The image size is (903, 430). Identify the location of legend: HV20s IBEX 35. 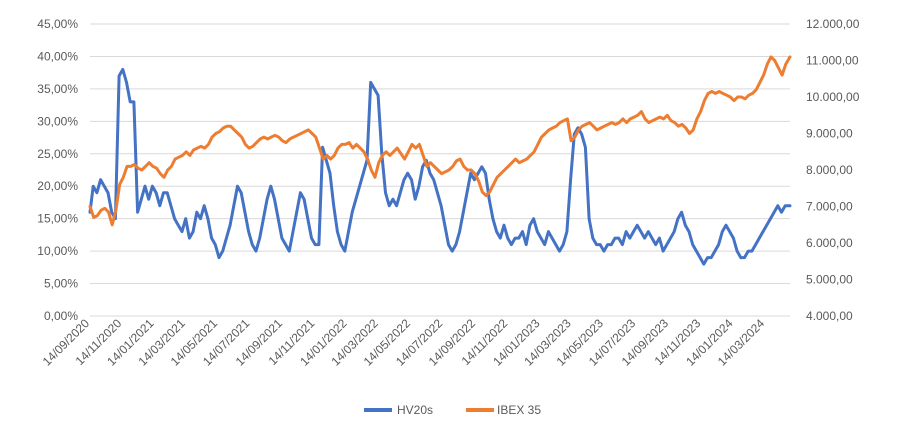
(452, 410).